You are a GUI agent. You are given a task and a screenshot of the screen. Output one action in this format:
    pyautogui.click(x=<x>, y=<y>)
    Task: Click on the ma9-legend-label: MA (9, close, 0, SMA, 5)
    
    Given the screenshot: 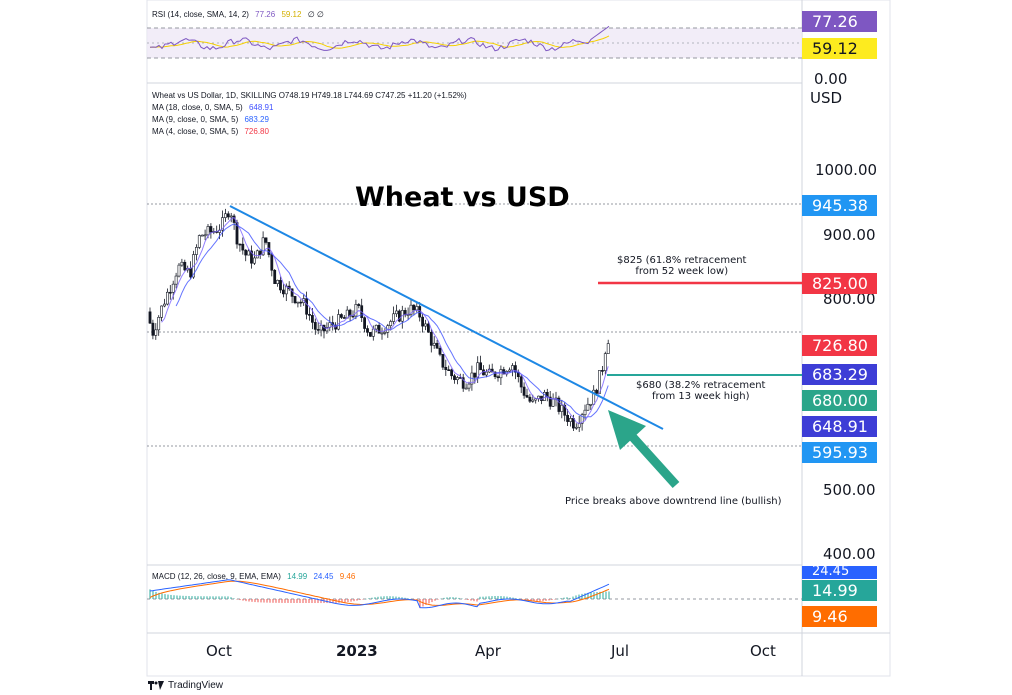 What is the action you would take?
    pyautogui.click(x=195, y=119)
    